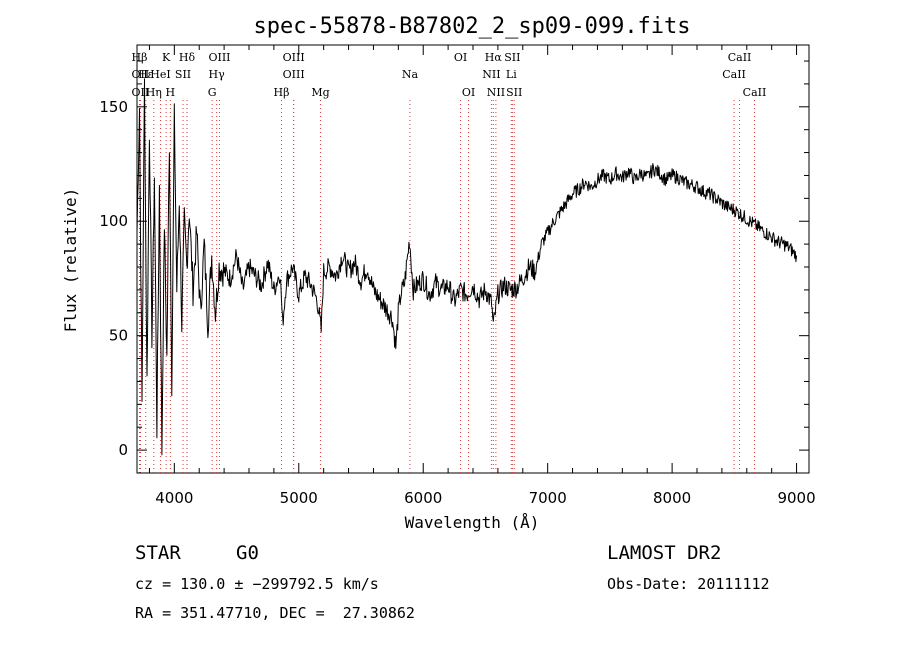 The image size is (900, 650). Describe the element at coordinates (472, 522) in the screenshot. I see `x-axis-label: Wavelength (Å)` at that location.